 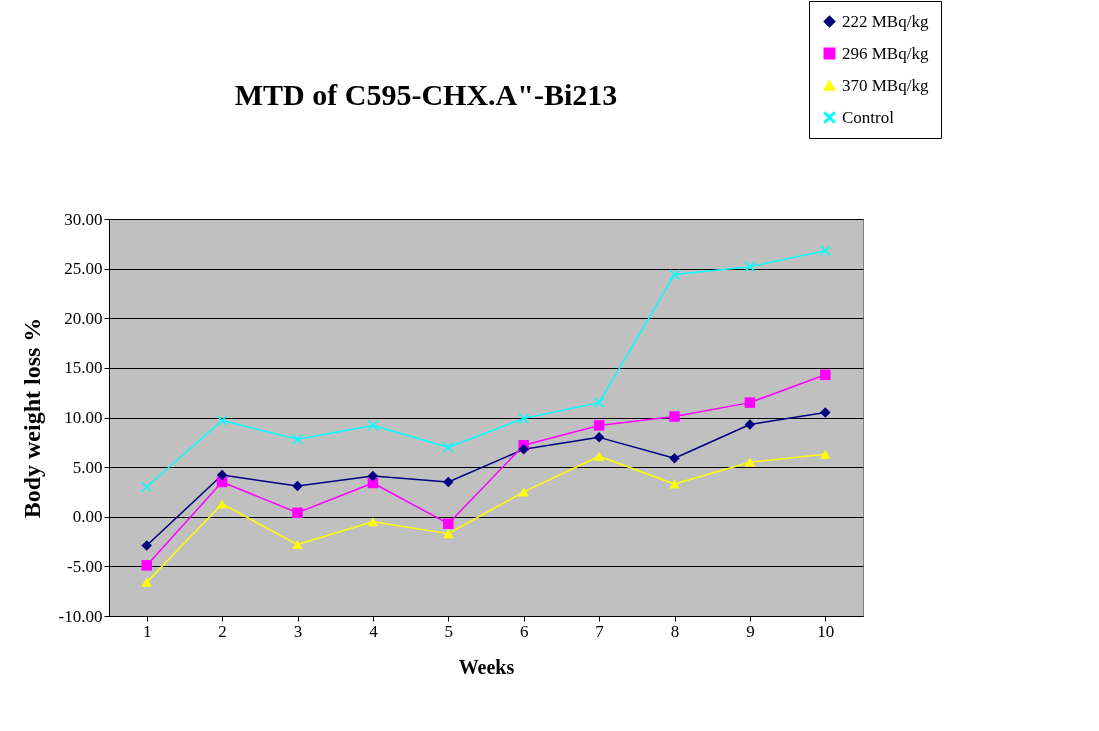 I want to click on y-tick-label: 15.00, so click(x=83, y=368).